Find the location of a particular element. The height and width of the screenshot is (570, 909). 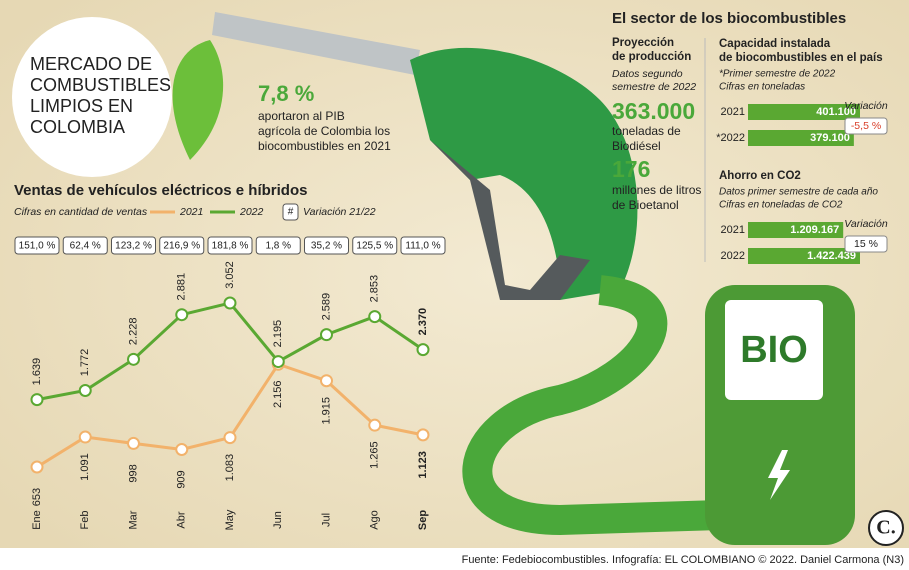

y-tick-label: 2022 is located at coordinates (733, 256).